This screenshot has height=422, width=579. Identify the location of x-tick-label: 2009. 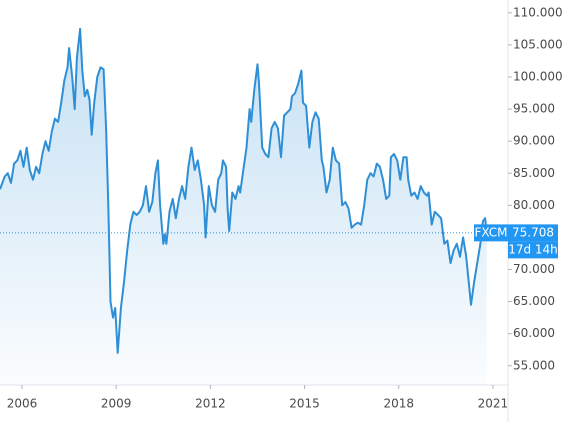
(116, 404).